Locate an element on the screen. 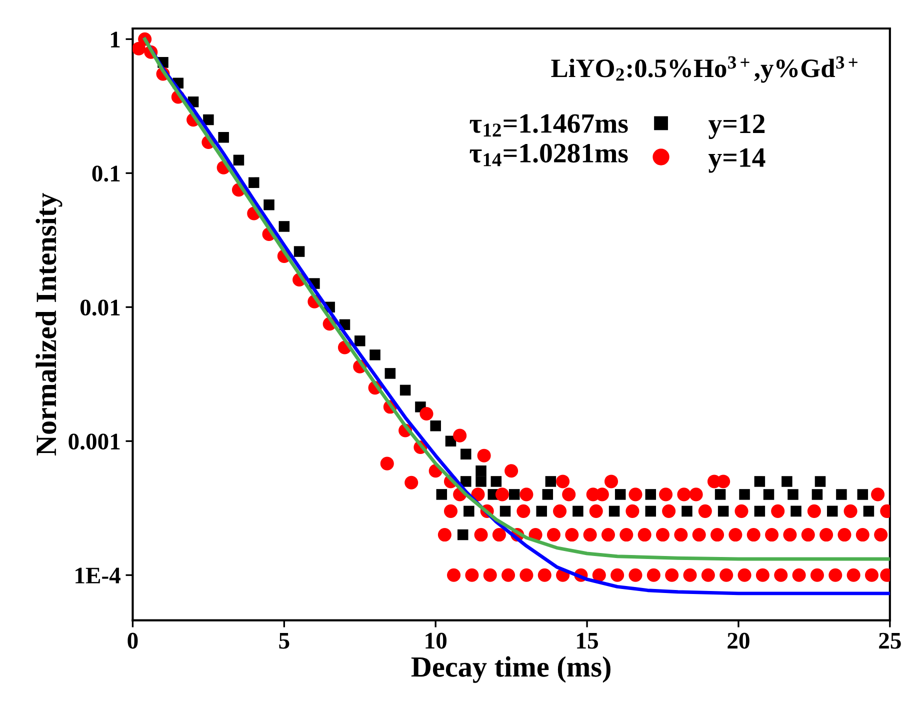  x-tick-label: 15 is located at coordinates (587, 640).